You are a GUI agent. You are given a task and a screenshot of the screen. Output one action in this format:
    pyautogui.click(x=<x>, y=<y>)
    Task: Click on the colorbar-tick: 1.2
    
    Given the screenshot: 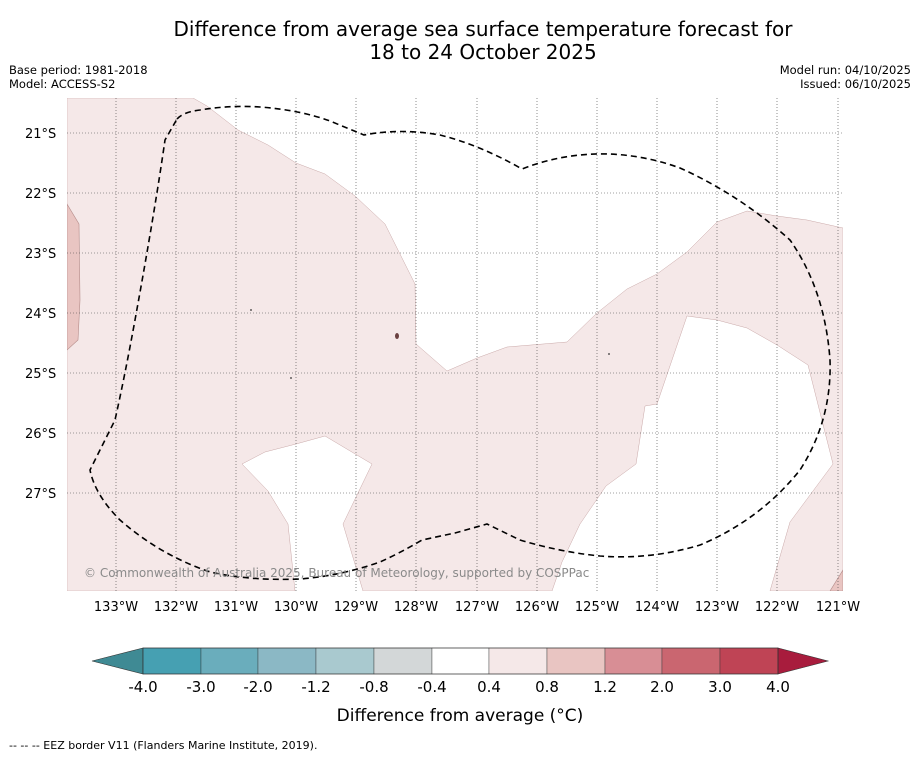 What is the action you would take?
    pyautogui.click(x=605, y=687)
    